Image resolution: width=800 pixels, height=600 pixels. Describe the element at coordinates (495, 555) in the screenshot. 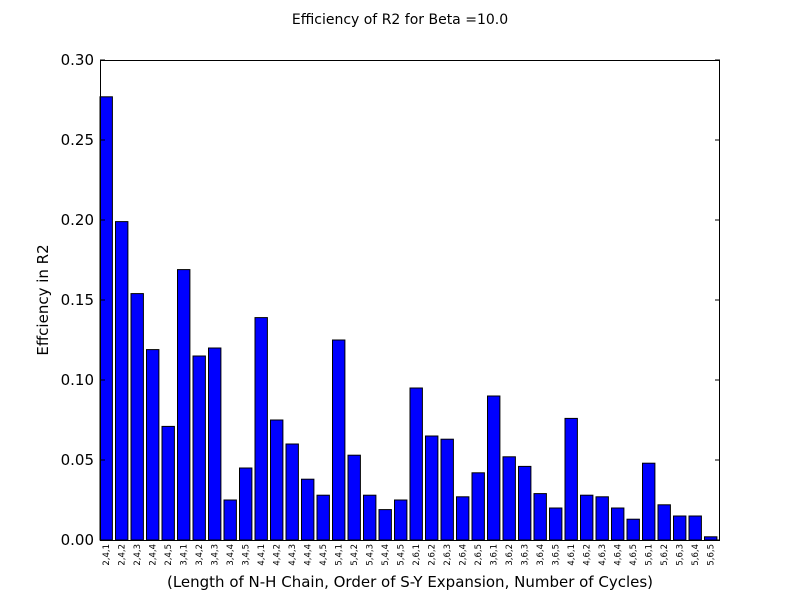

I see `x-tick-label: 3,6,1` at that location.